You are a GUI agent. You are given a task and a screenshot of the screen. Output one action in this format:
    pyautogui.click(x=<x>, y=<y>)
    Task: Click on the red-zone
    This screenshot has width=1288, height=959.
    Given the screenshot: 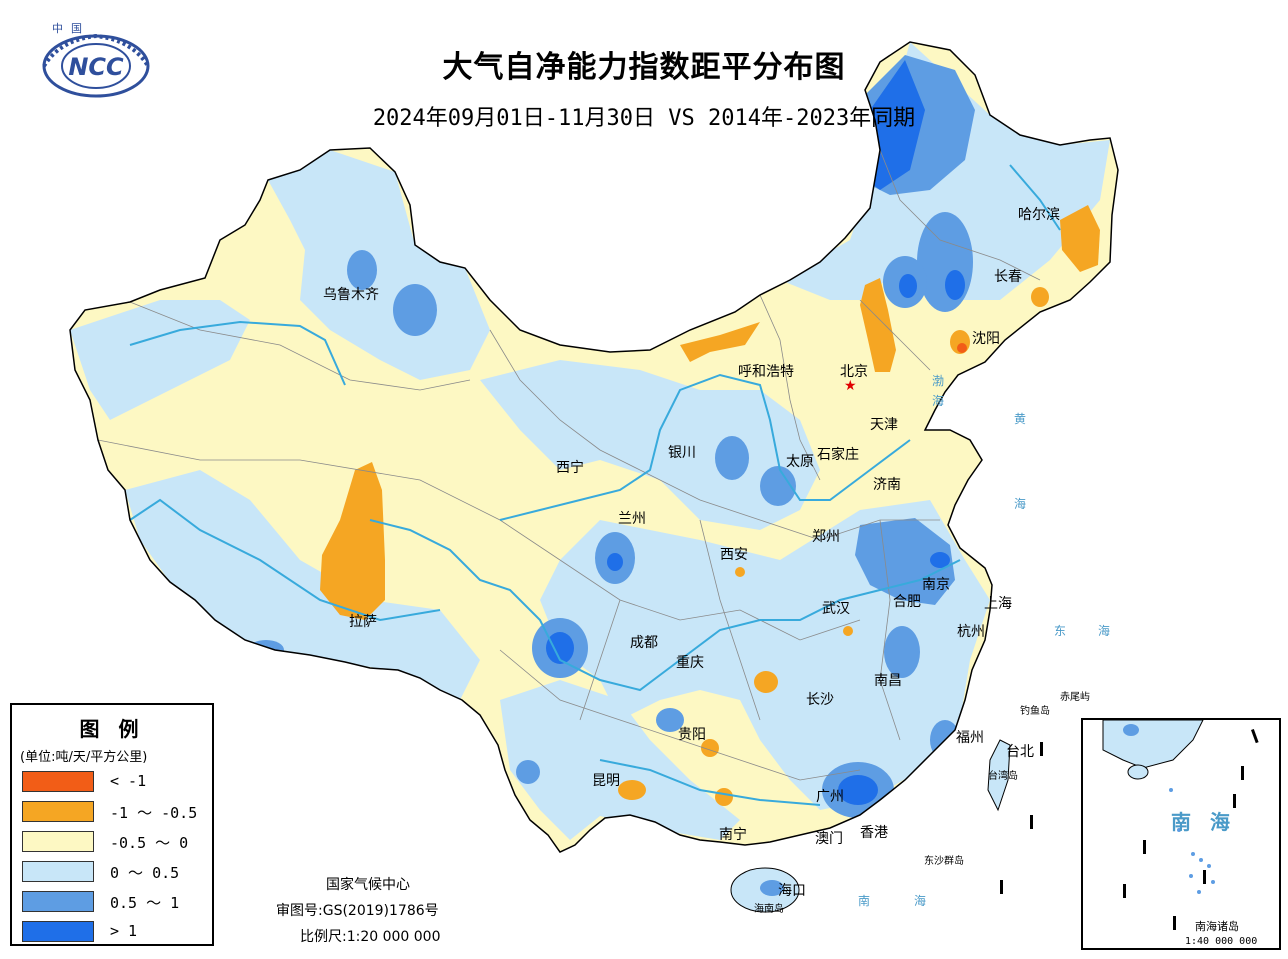 What is the action you would take?
    pyautogui.click(x=962, y=348)
    